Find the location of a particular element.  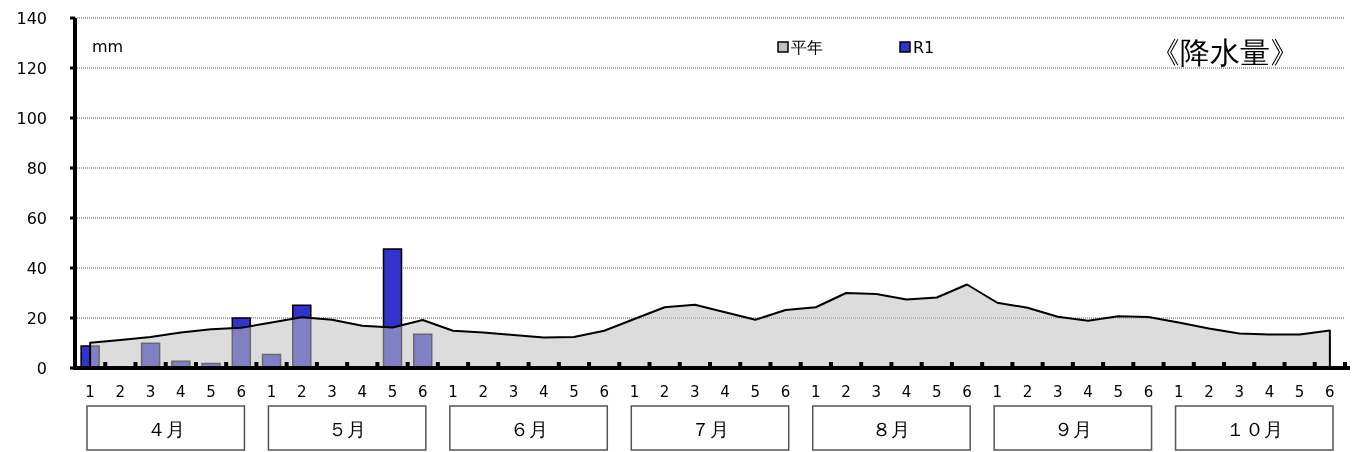

text: ４月 is located at coordinates (165, 429).